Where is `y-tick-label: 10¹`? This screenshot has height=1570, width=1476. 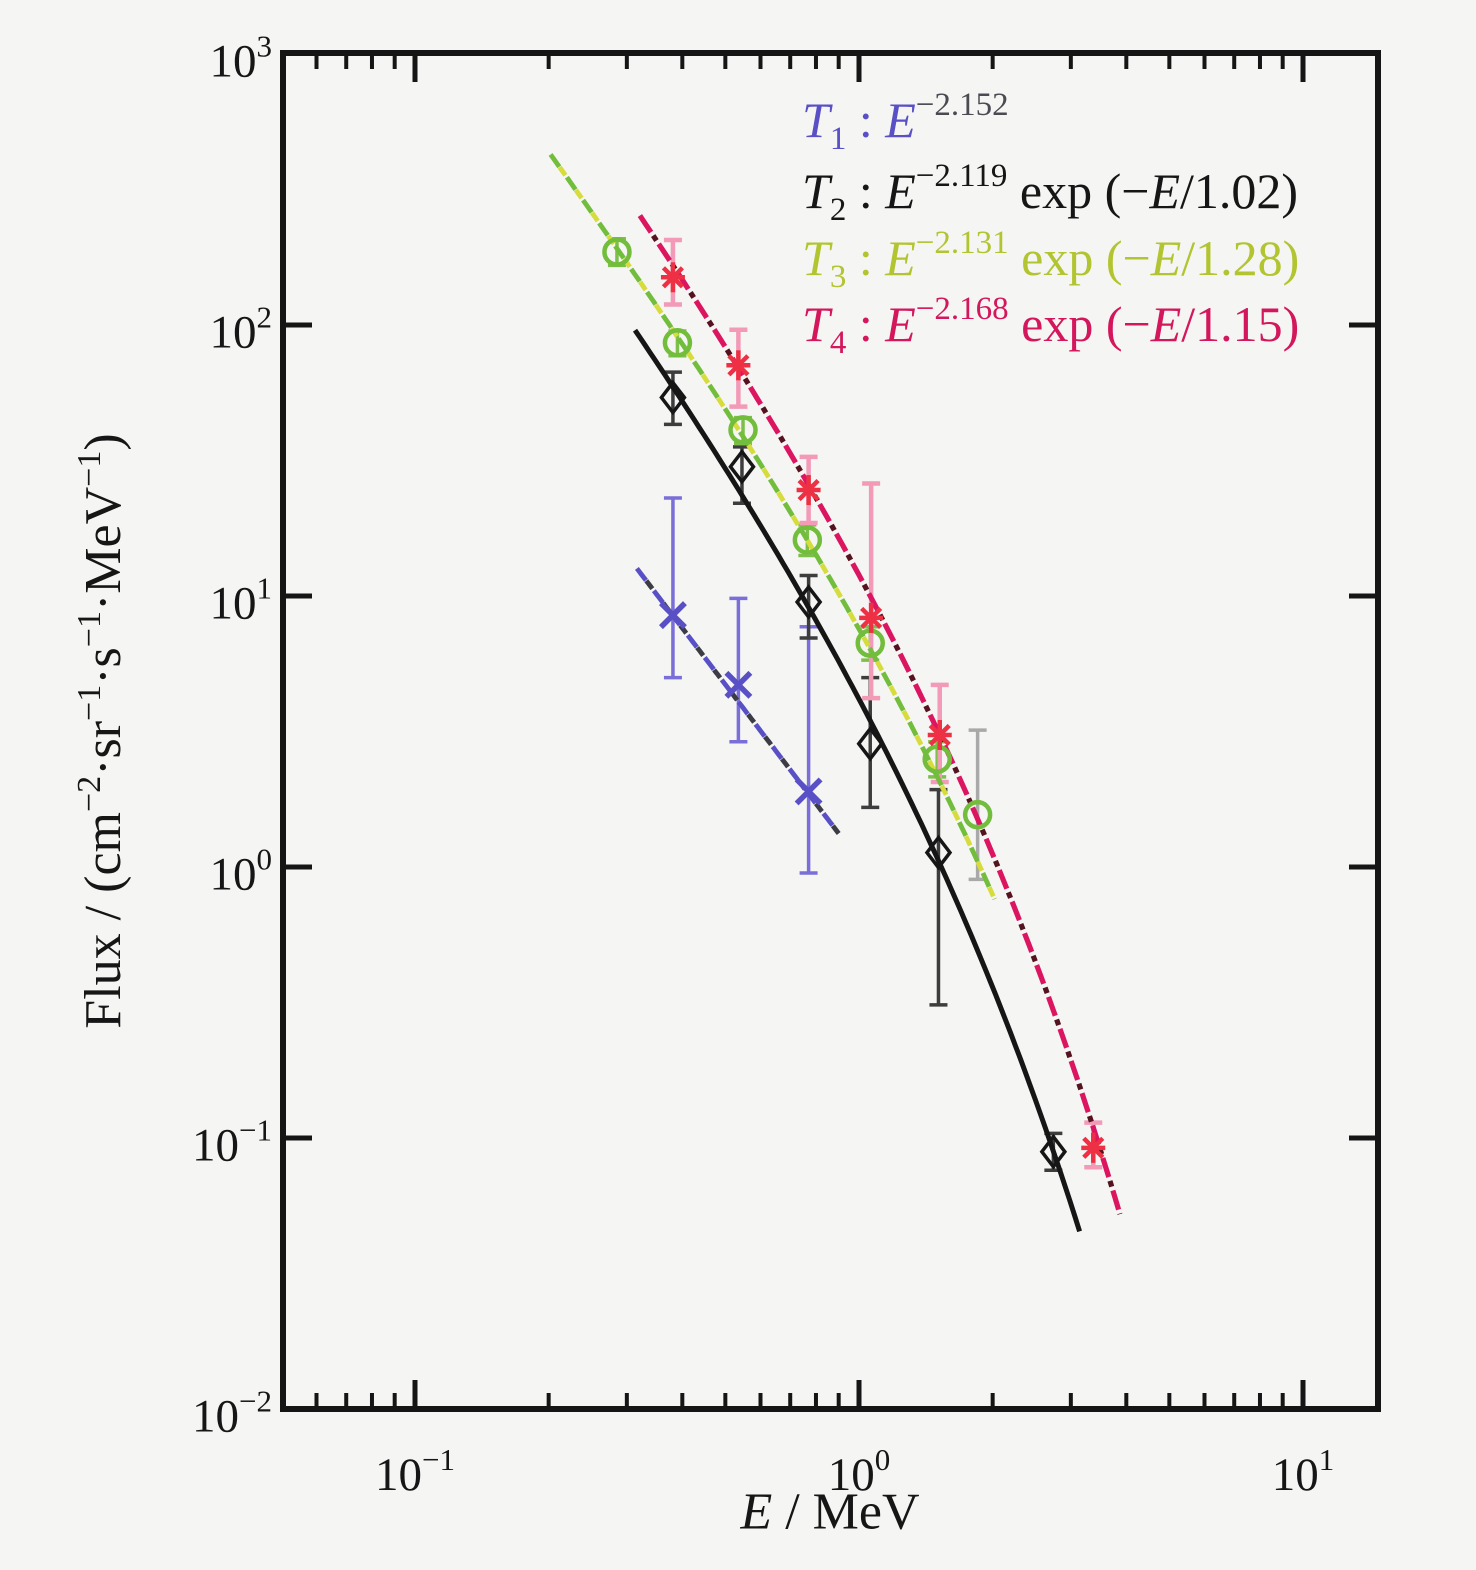 y-tick-label: 10¹ is located at coordinates (241, 596).